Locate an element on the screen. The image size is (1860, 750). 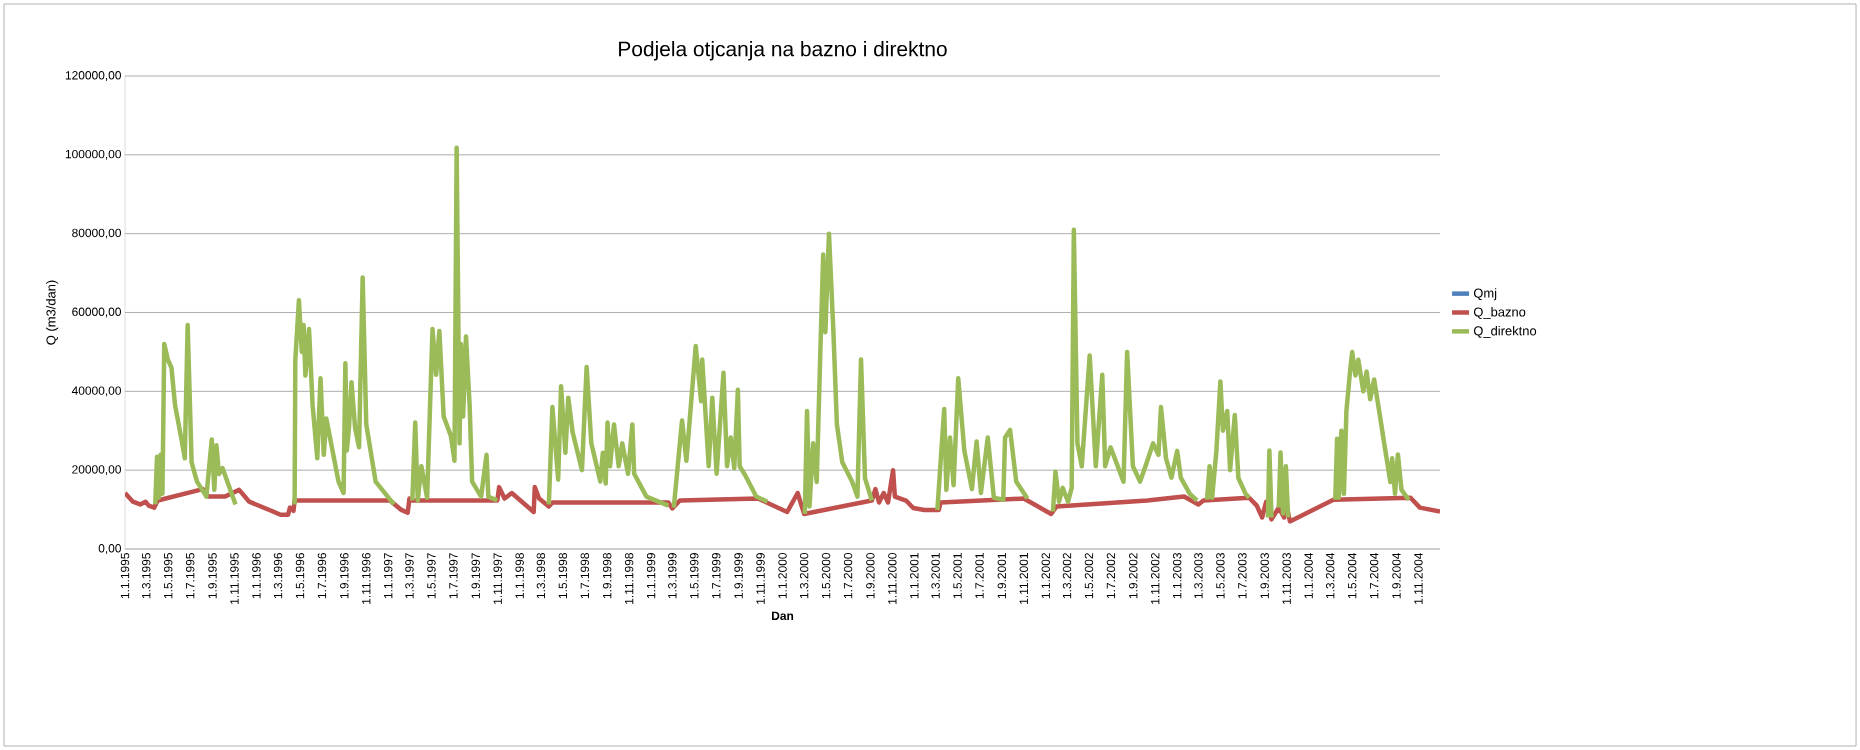
x-tick-label: 1.7.2002 is located at coordinates (1111, 576).